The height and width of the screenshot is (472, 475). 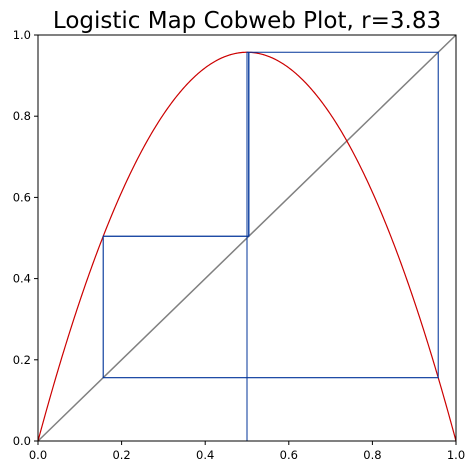 What do you see at coordinates (456, 455) in the screenshot?
I see `x-tick-label: 1.0` at bounding box center [456, 455].